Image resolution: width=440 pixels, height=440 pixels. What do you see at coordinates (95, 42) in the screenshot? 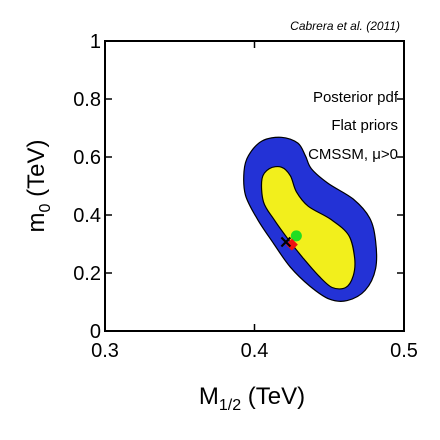
I see `y-tick-label: 1` at bounding box center [95, 42].